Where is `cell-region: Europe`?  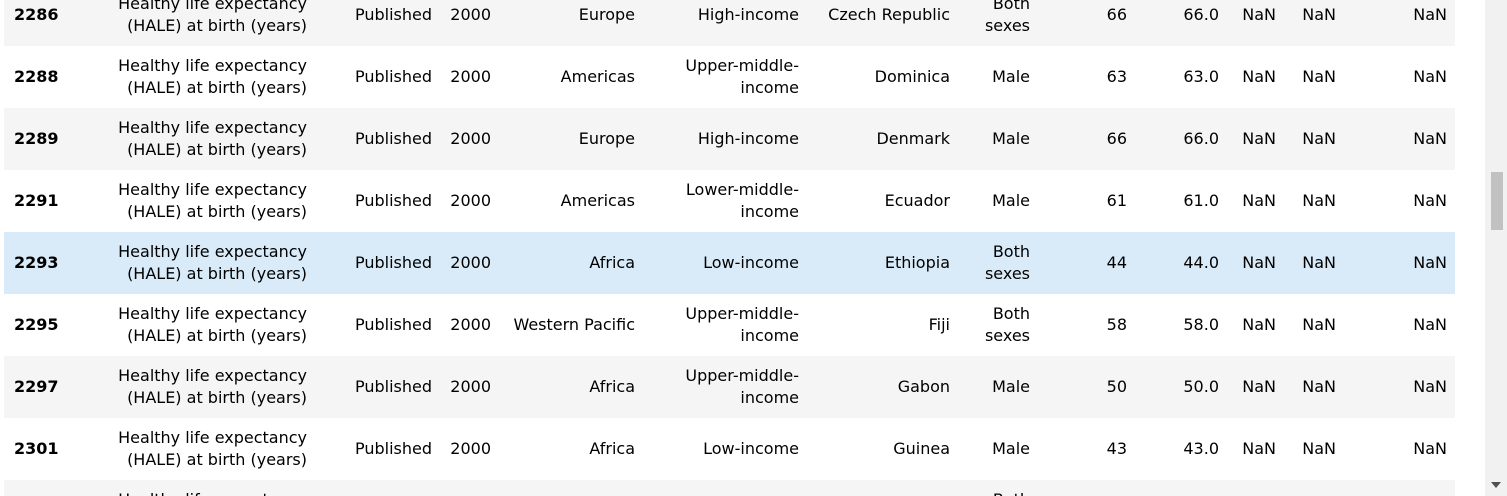 cell-region: Europe is located at coordinates (606, 14).